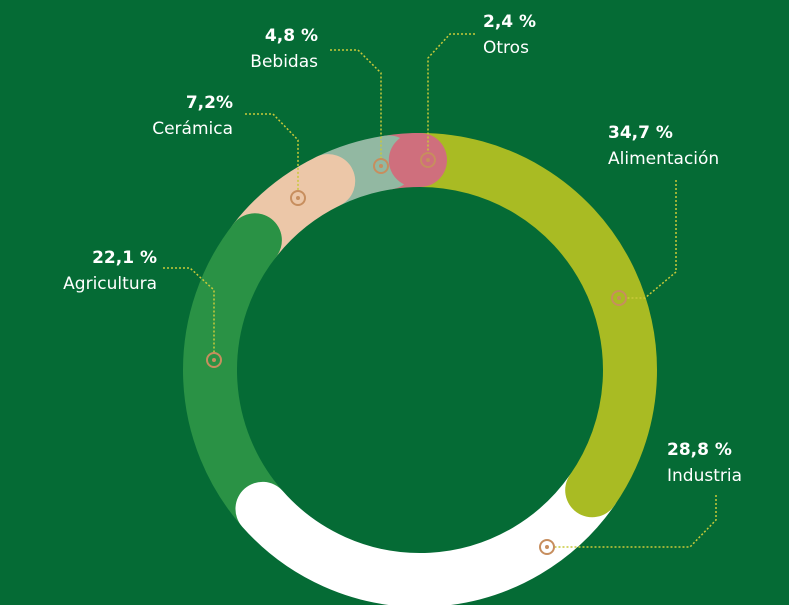 The height and width of the screenshot is (605, 789). Describe the element at coordinates (704, 476) in the screenshot. I see `category-label: Industria` at that location.